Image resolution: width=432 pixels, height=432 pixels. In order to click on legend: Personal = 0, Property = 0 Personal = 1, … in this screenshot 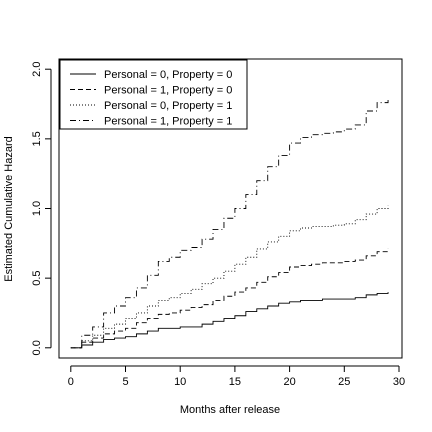, I will do `click(153, 94)`.